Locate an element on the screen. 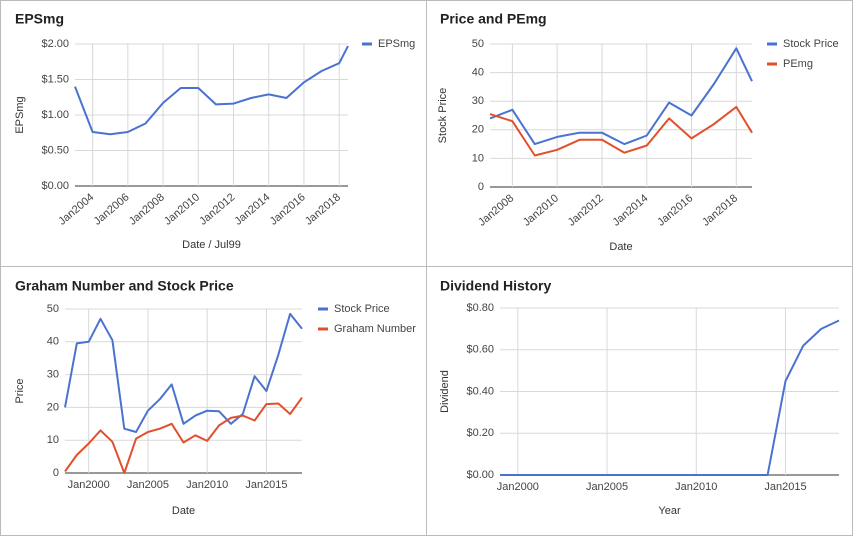 This screenshot has width=856, height=537. y-tick-label: $0.50 is located at coordinates (55, 150).